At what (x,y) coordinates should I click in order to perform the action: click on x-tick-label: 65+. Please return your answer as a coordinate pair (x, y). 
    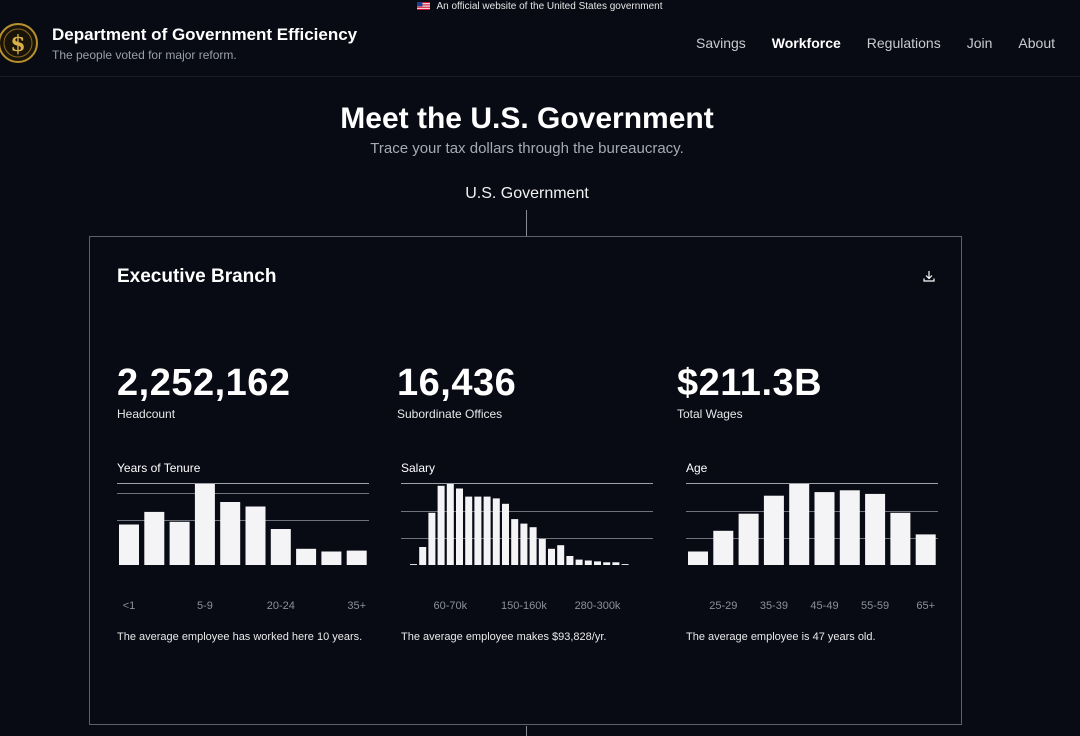
    Looking at the image, I should click on (926, 606).